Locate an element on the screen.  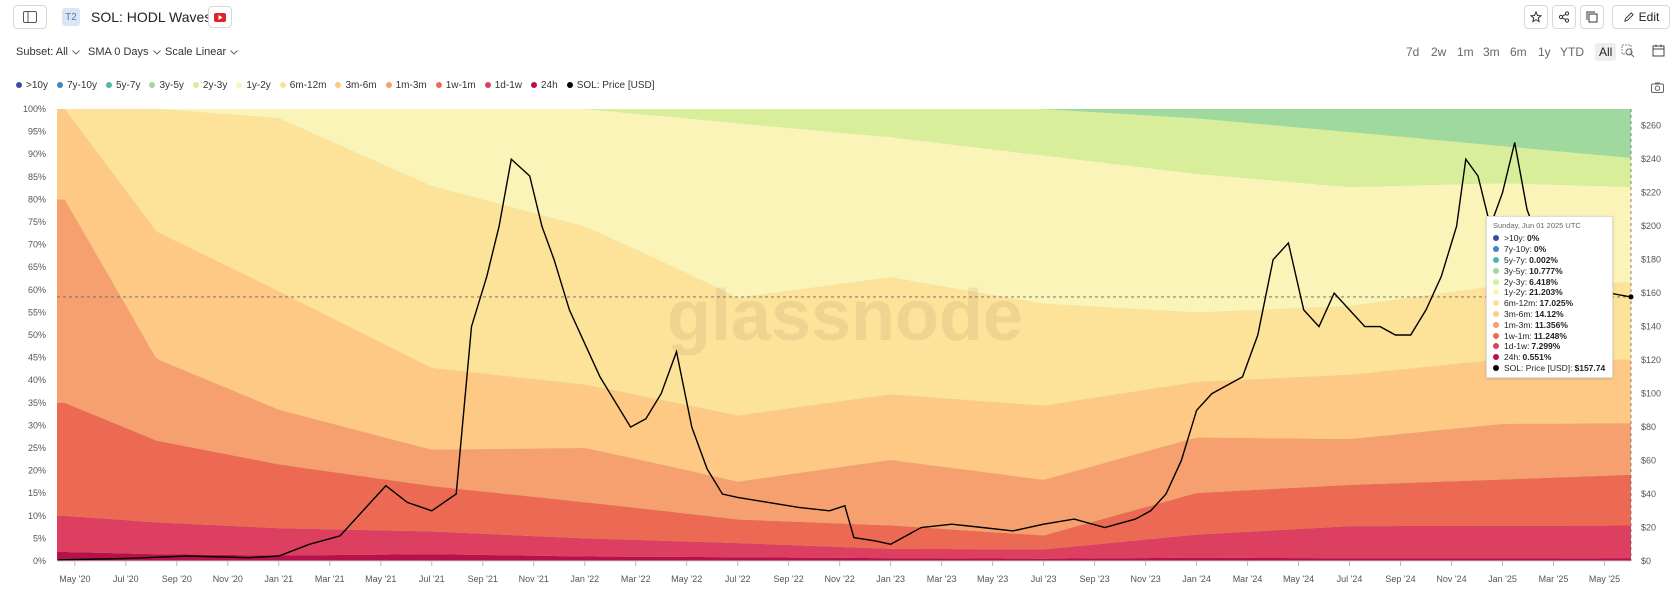
legend-item: 3m-6m is located at coordinates (356, 85).